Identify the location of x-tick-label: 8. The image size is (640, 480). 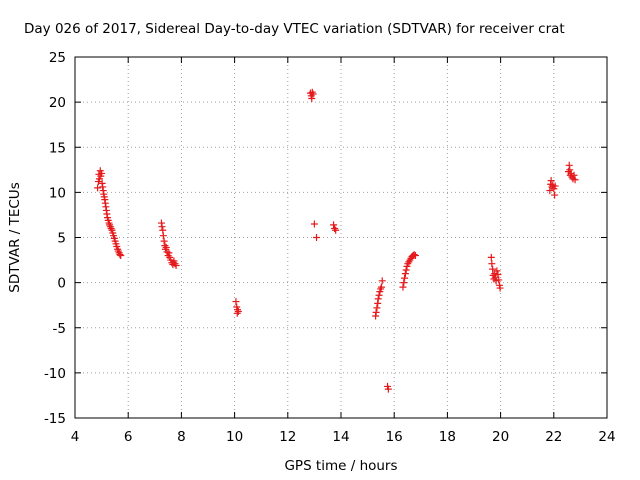
(181, 437).